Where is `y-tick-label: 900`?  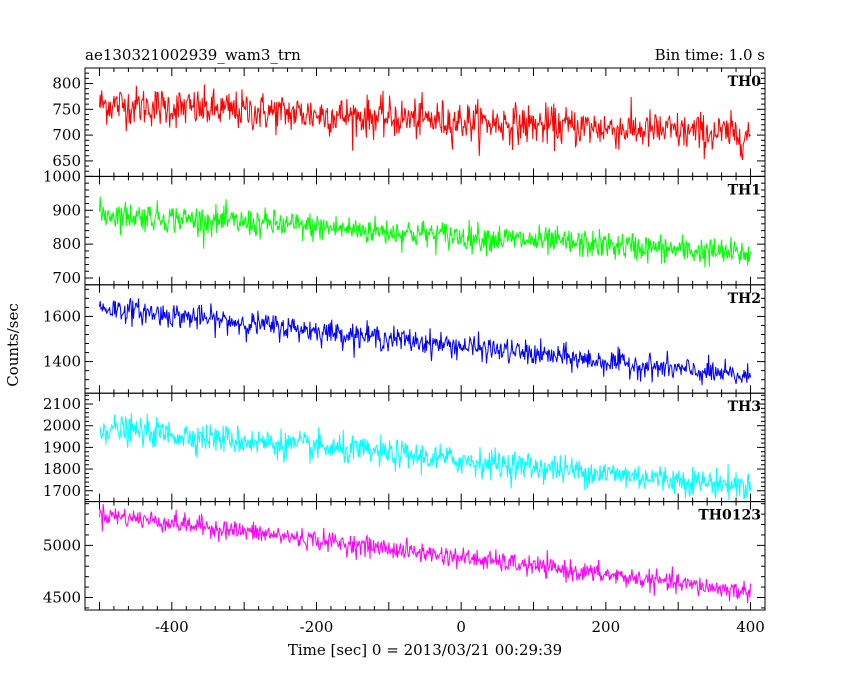 y-tick-label: 900 is located at coordinates (66, 210).